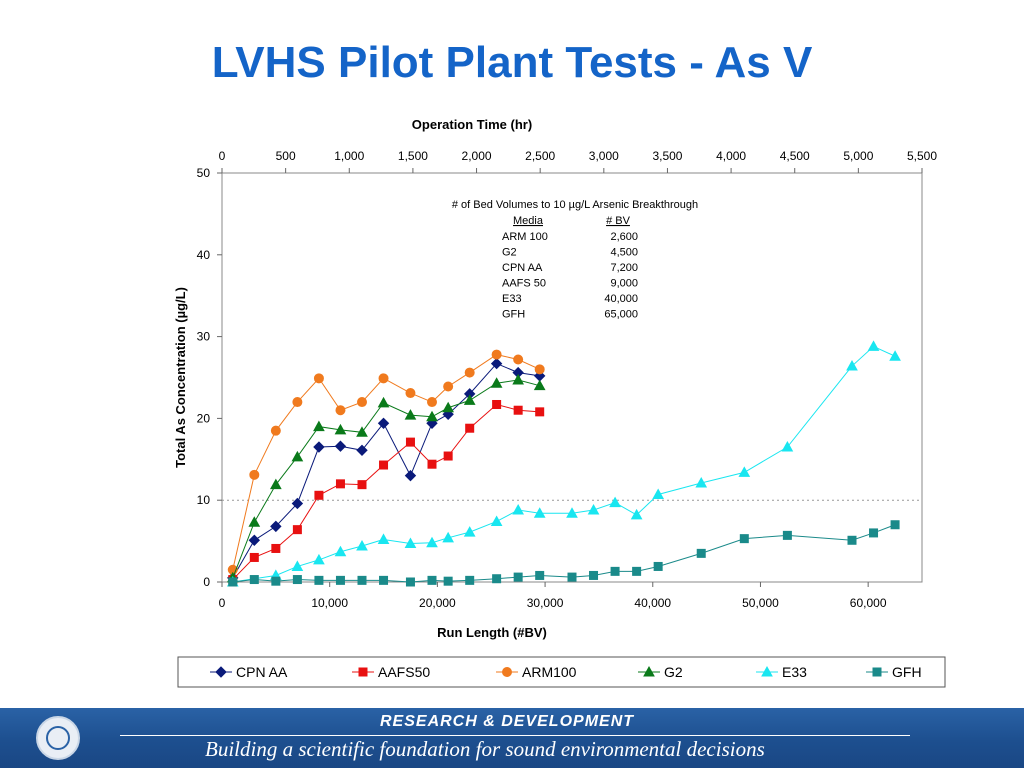  What do you see at coordinates (528, 221) in the screenshot?
I see `annotation-col-header: Media` at bounding box center [528, 221].